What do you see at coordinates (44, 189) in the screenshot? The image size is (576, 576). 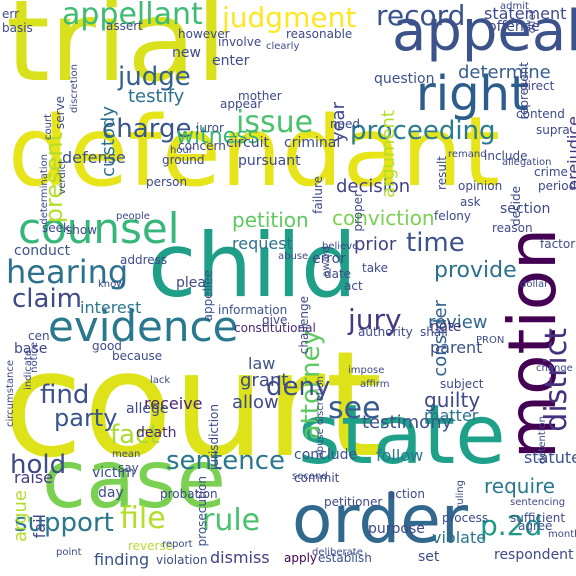 I see `word: determination` at bounding box center [44, 189].